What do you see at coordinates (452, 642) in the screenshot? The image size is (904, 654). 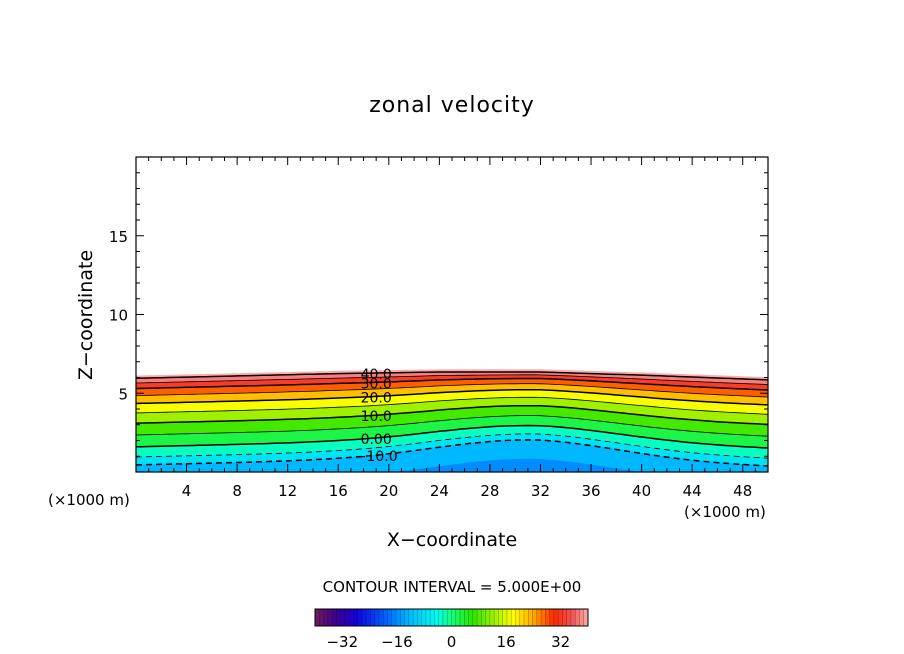 I see `colorbar-tick-label: 0` at bounding box center [452, 642].